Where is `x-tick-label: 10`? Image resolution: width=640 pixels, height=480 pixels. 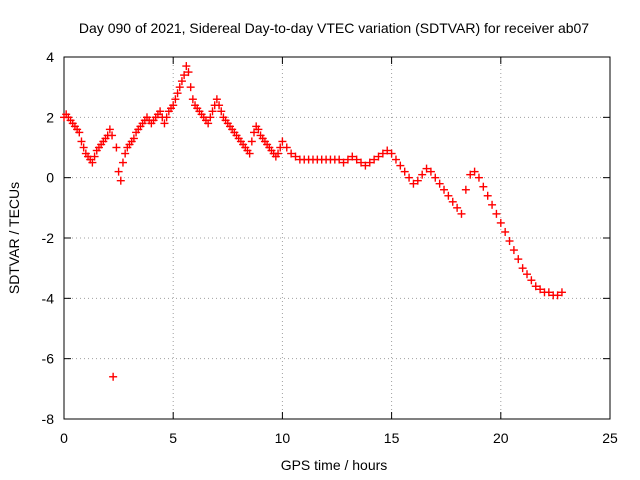 x-tick-label: 10 is located at coordinates (283, 438).